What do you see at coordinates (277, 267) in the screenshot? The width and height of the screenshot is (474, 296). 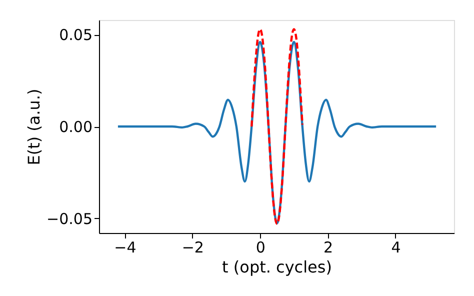 I see `x-axis-title: t (opt. cycles)` at bounding box center [277, 267].